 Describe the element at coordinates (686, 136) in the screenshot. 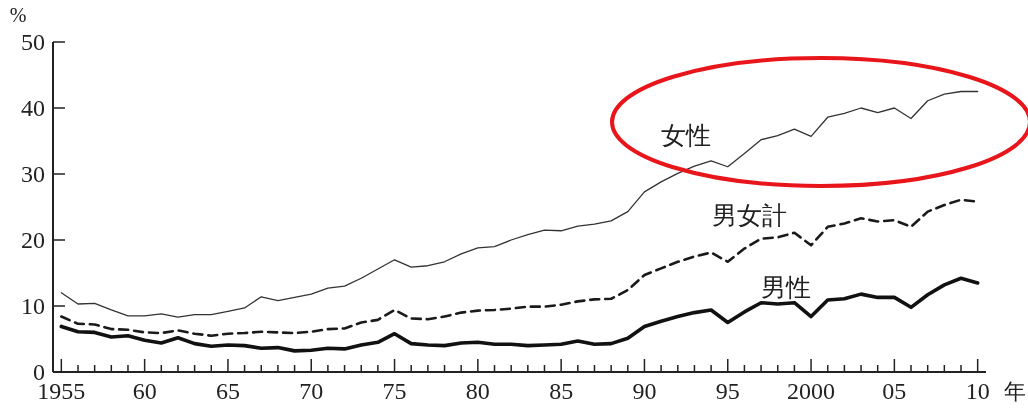

I see `series-label: 女性` at that location.